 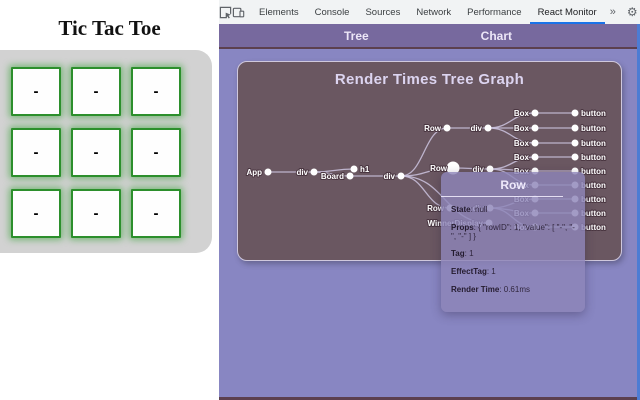 I want to click on tooltip-field-rendertime: Render Time: 0.61ms, so click(x=513, y=289).